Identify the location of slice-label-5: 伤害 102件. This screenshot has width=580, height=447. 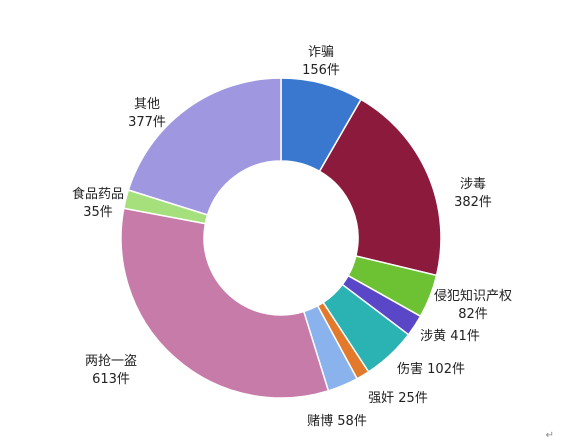
(431, 369).